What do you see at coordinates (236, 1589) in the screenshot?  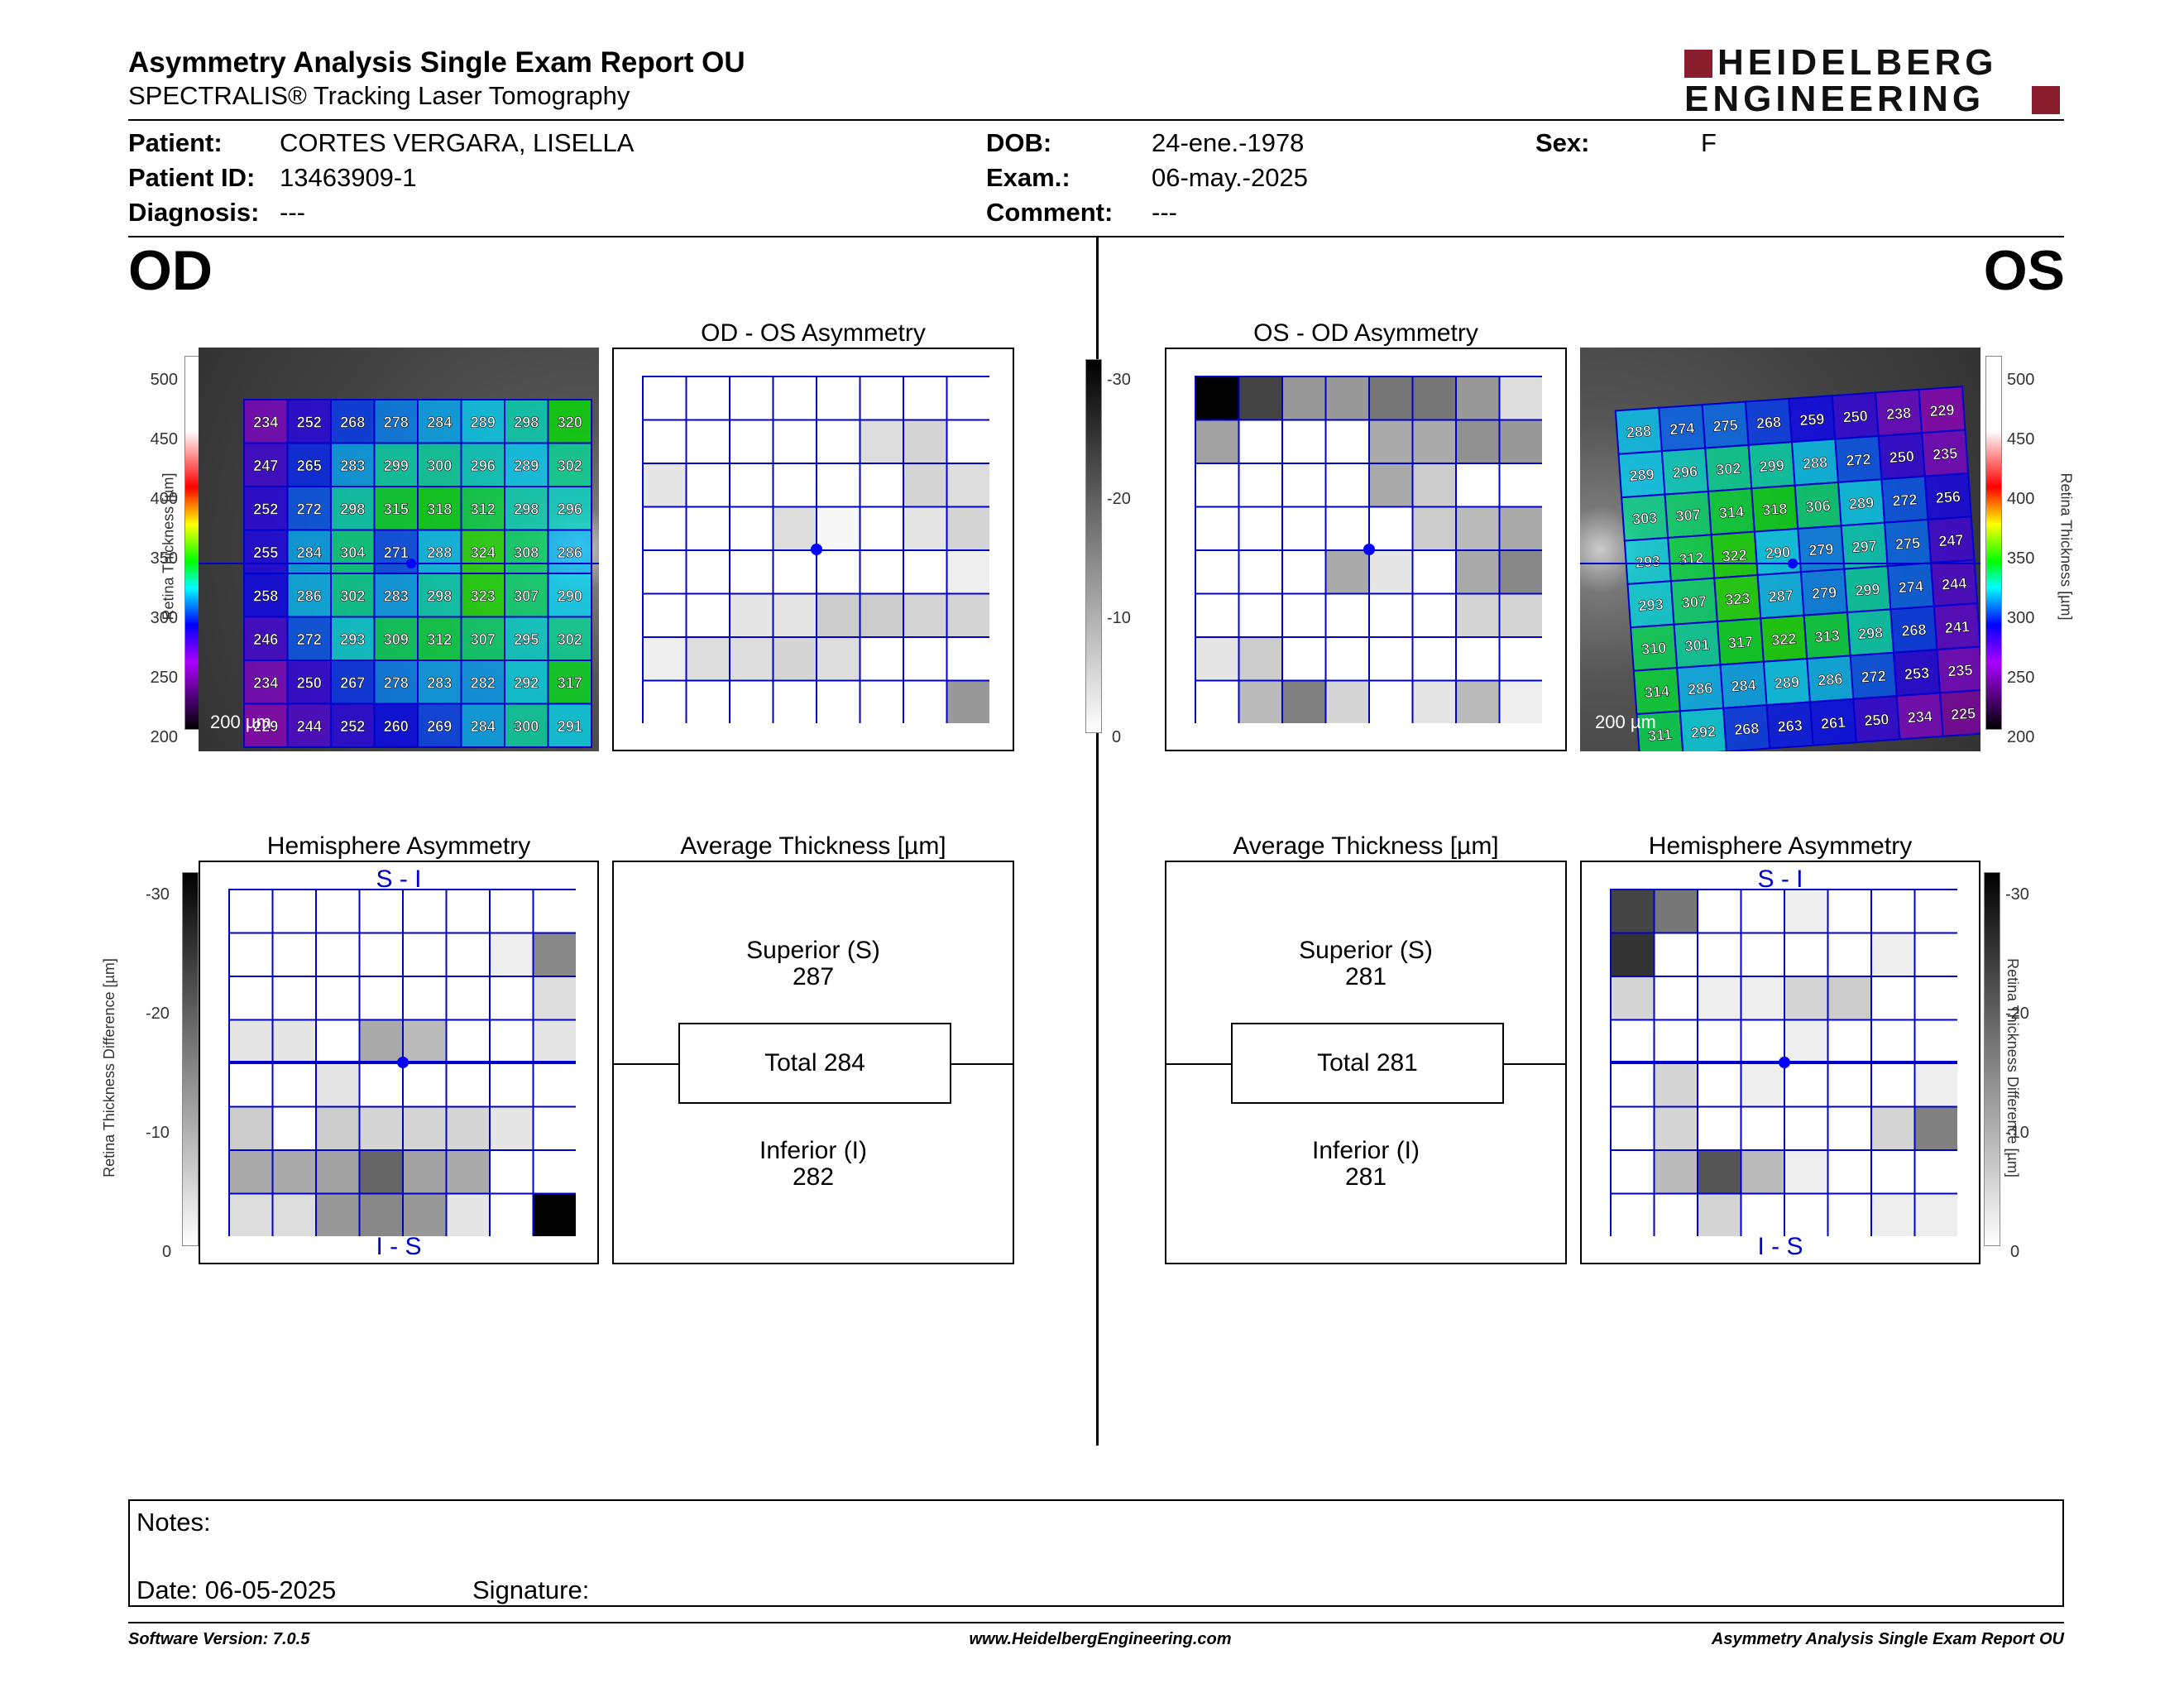 I see `date-label: Date: 06-05-2025` at bounding box center [236, 1589].